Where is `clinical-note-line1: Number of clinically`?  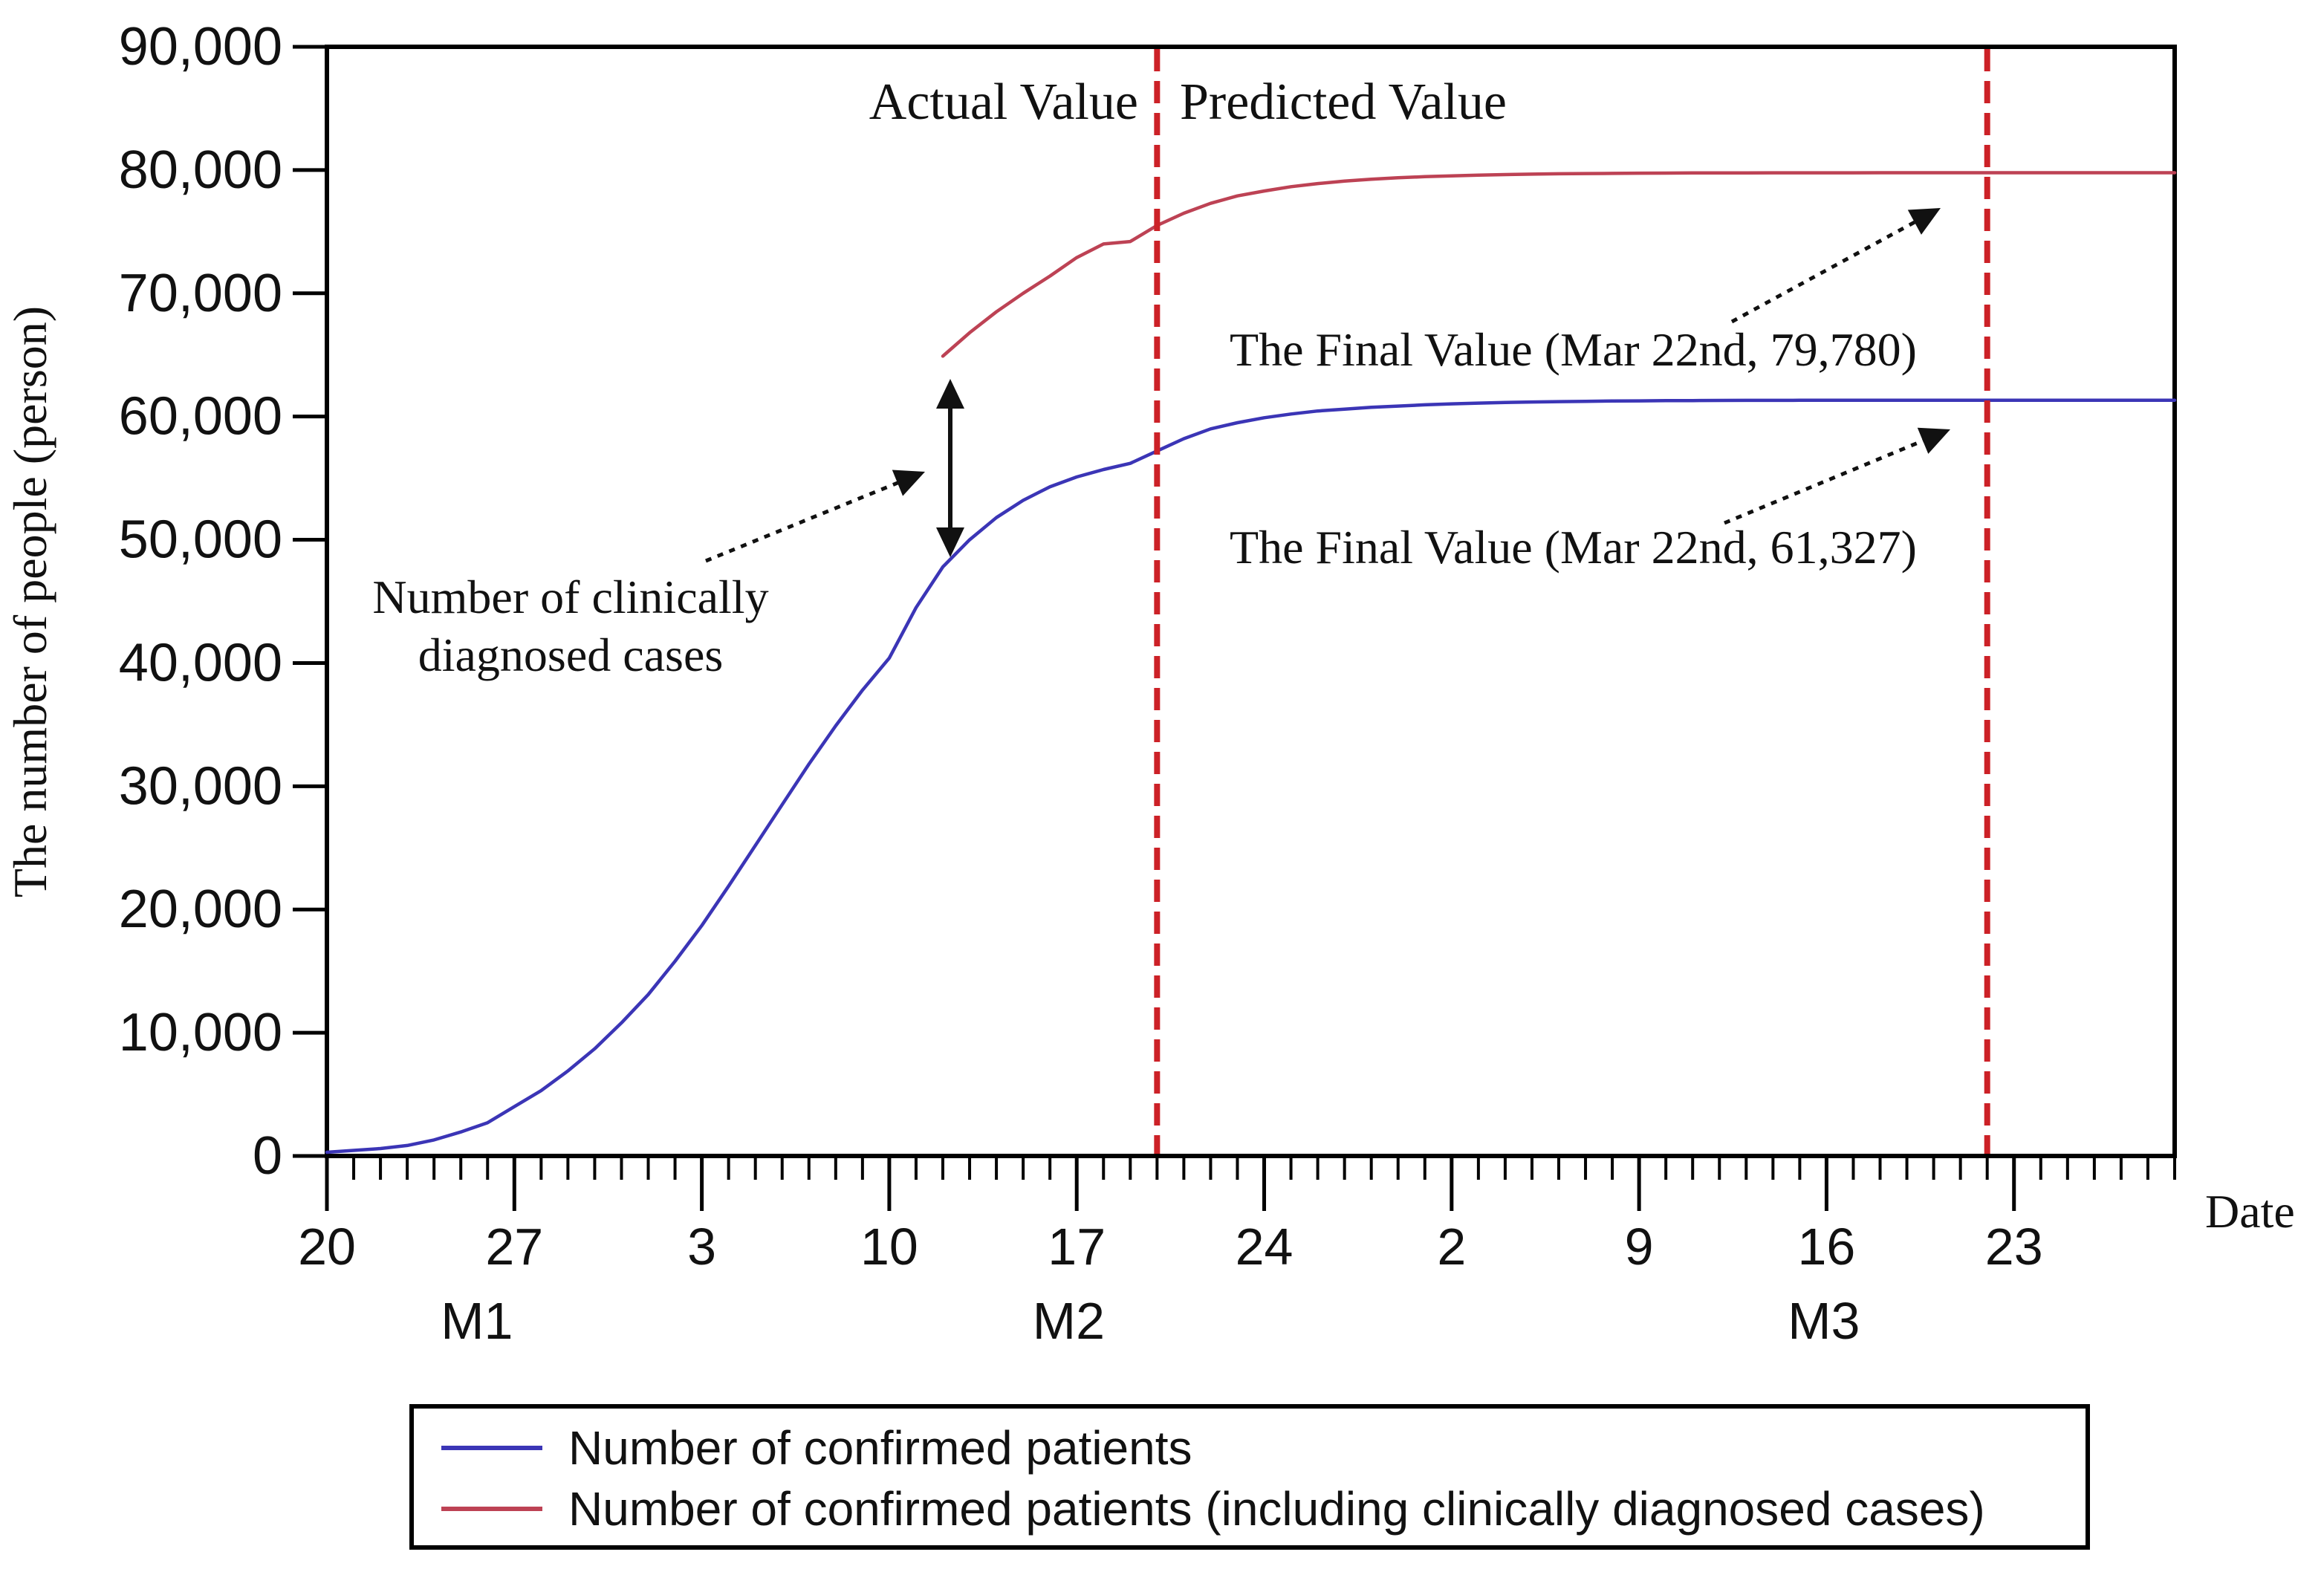 clinical-note-line1: Number of clinically is located at coordinates (570, 597).